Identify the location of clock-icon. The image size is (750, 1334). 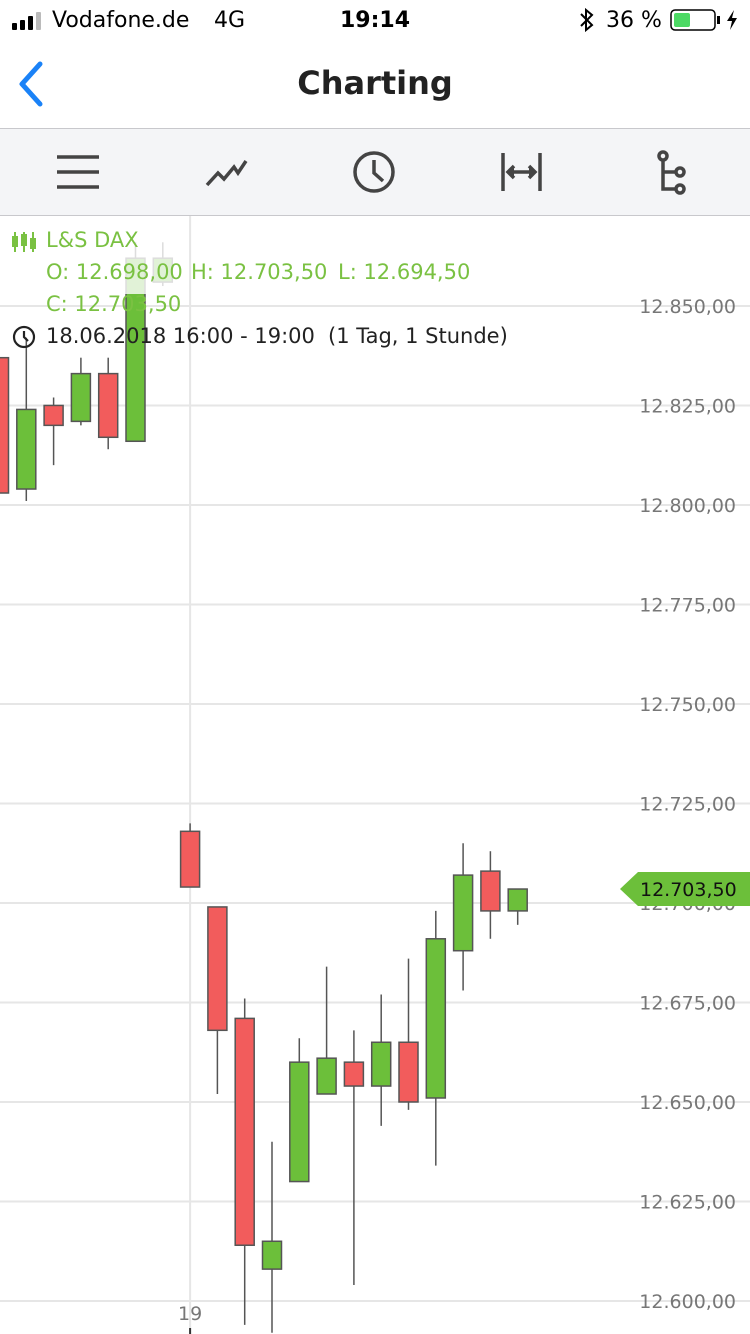
(24, 337).